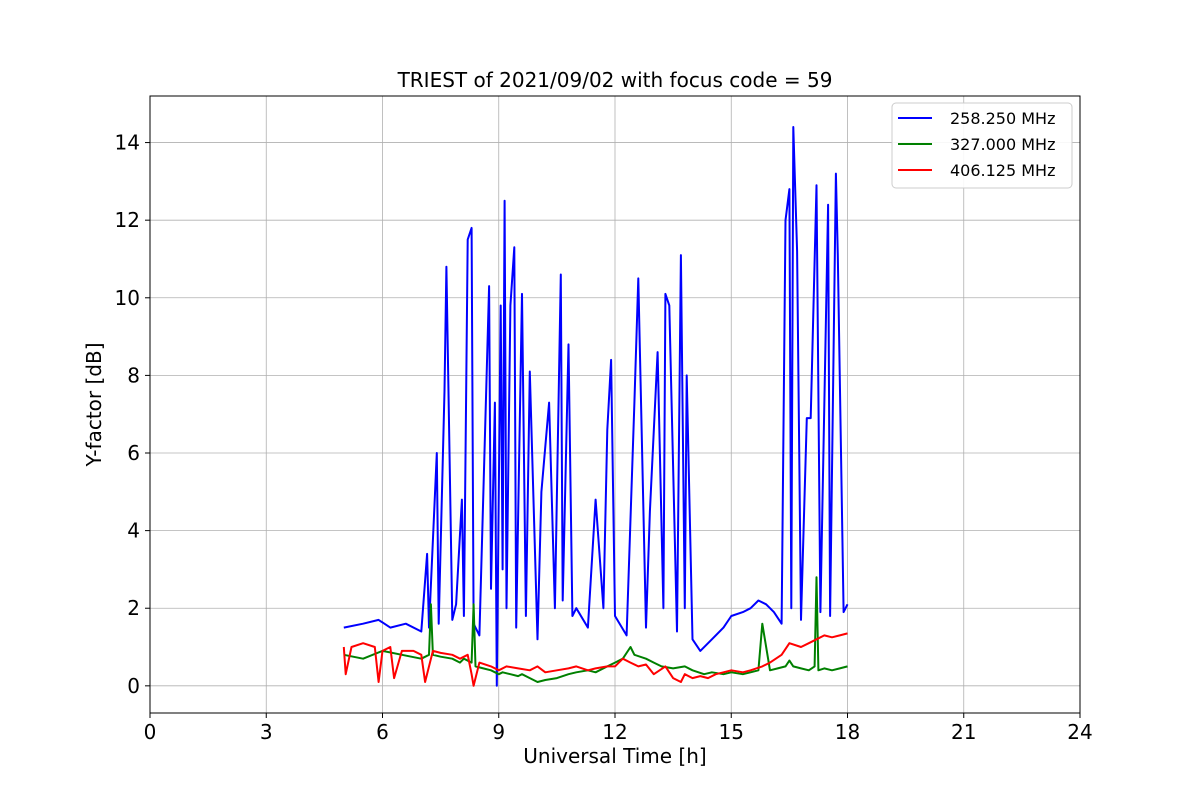 This screenshot has height=800, width=1200. What do you see at coordinates (127, 298) in the screenshot?
I see `y-tick-label: 10` at bounding box center [127, 298].